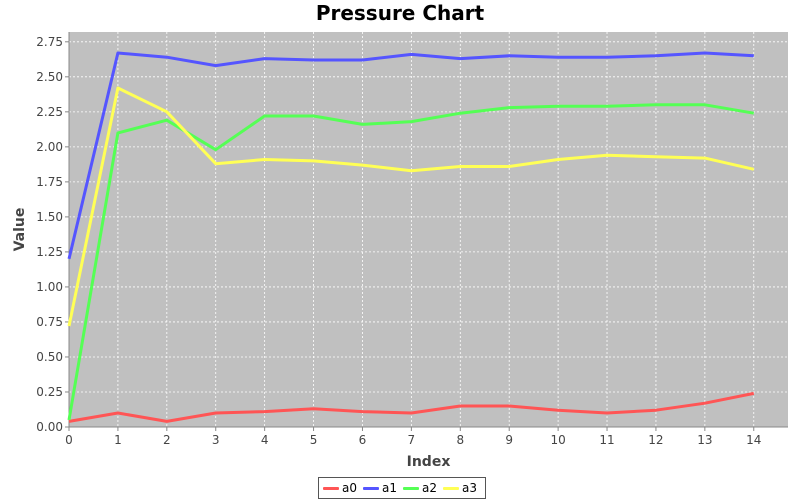 Image resolution: width=800 pixels, height=500 pixels. Describe the element at coordinates (753, 440) in the screenshot. I see `x-tick-label: 14` at that location.